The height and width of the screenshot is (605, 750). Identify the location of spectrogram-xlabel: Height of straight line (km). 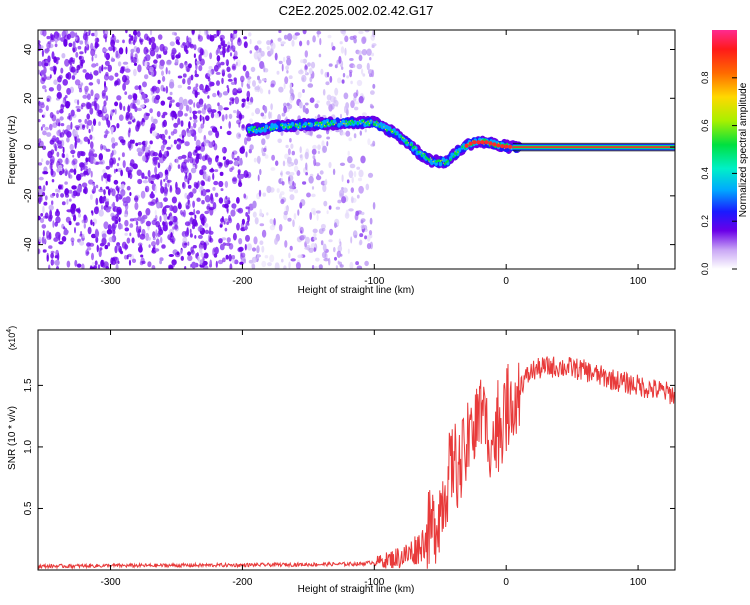
(356, 290).